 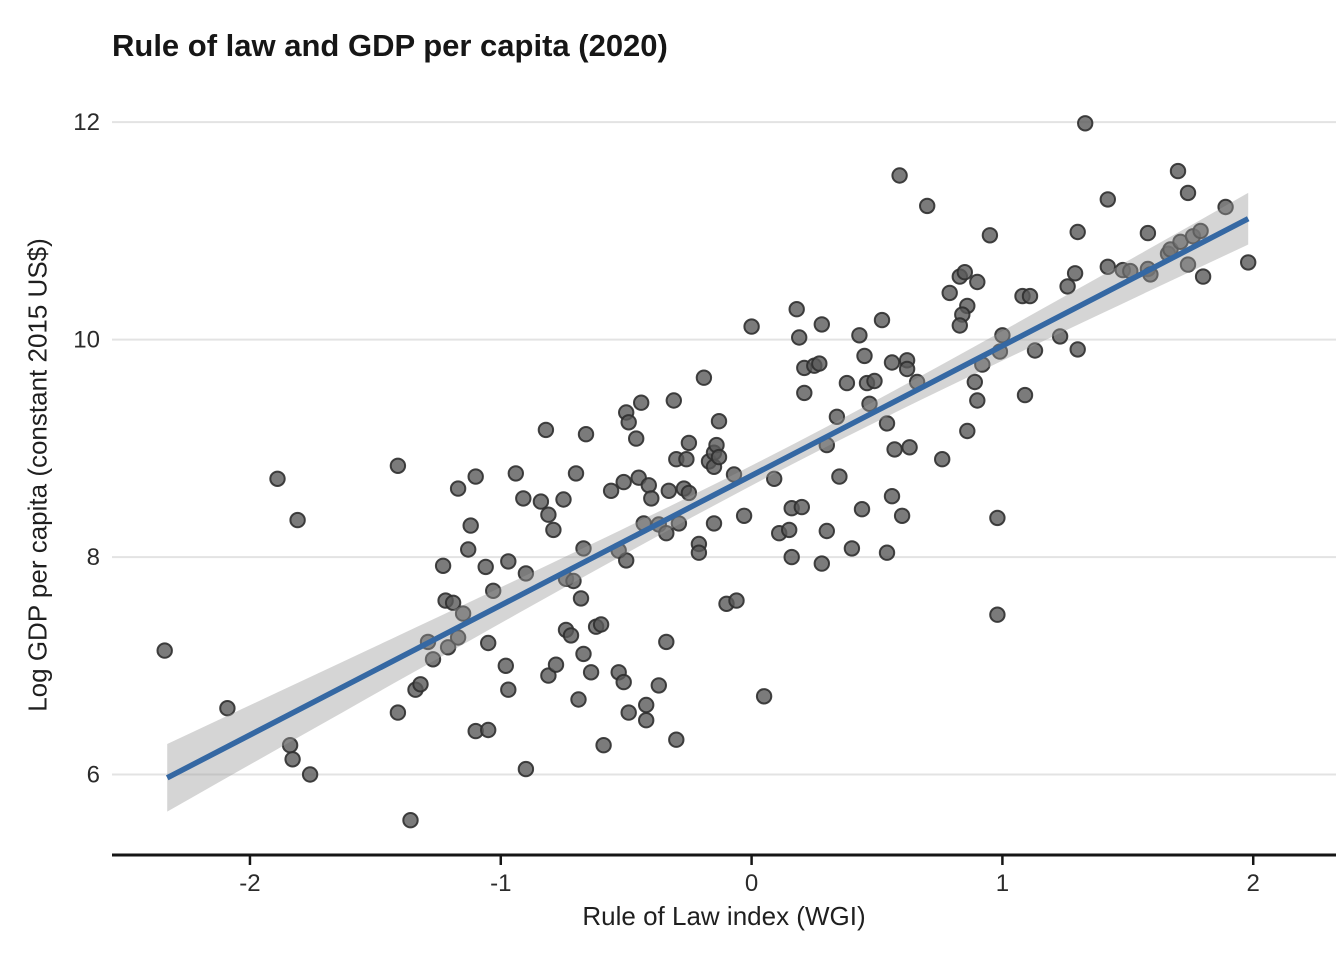 I want to click on x-tick-label: -1, so click(x=500, y=883).